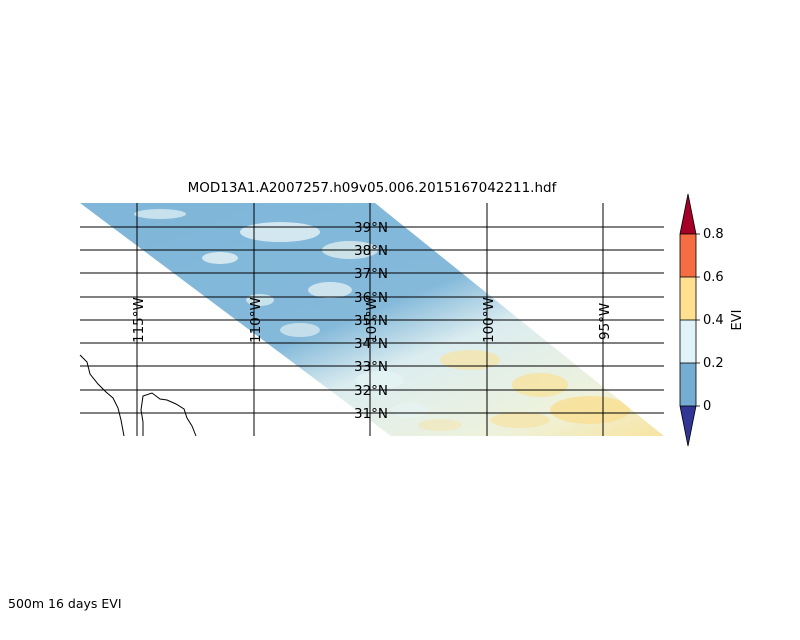 Image resolution: width=800 pixels, height=640 pixels. Describe the element at coordinates (65, 603) in the screenshot. I see `caption: 500m 16 days EVI` at that location.